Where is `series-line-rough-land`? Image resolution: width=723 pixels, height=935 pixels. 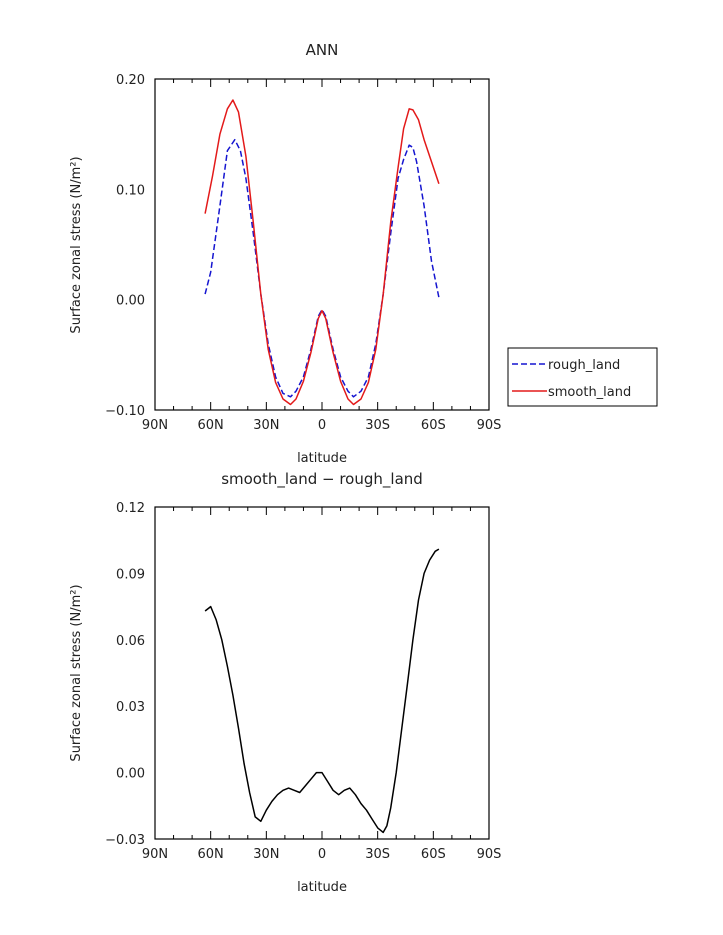
series-line-rough-land is located at coordinates (322, 268).